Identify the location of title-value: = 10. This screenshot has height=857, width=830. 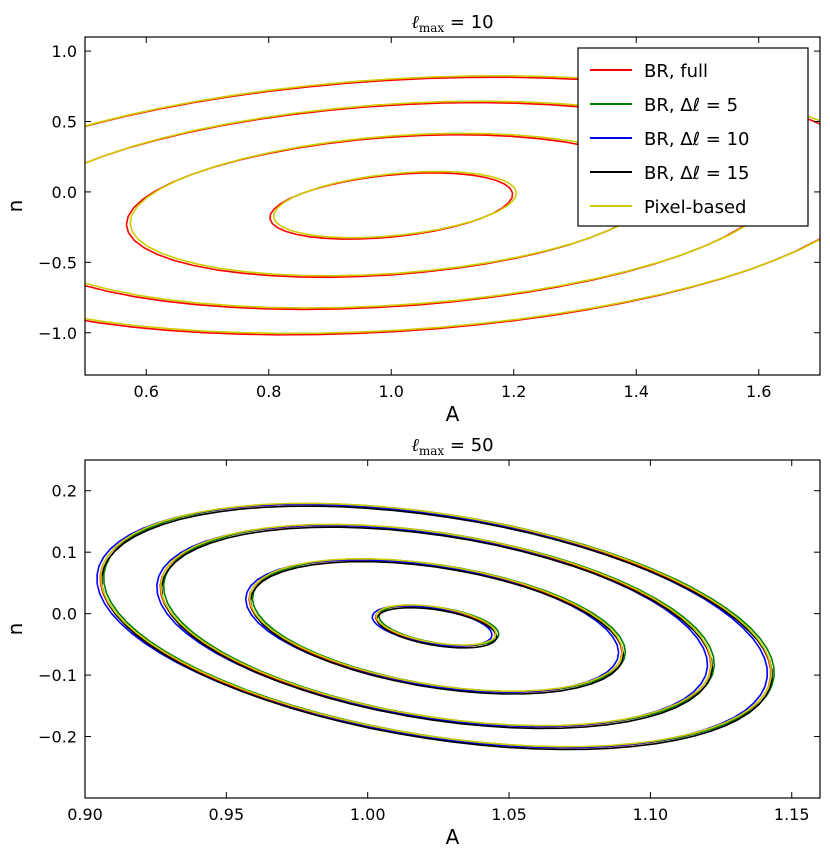
(468, 22).